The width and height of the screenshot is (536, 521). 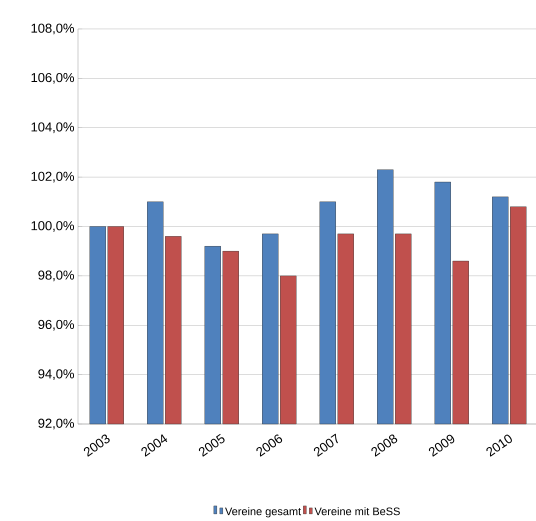 What do you see at coordinates (56, 276) in the screenshot?
I see `y-tick-label: 98,0%` at bounding box center [56, 276].